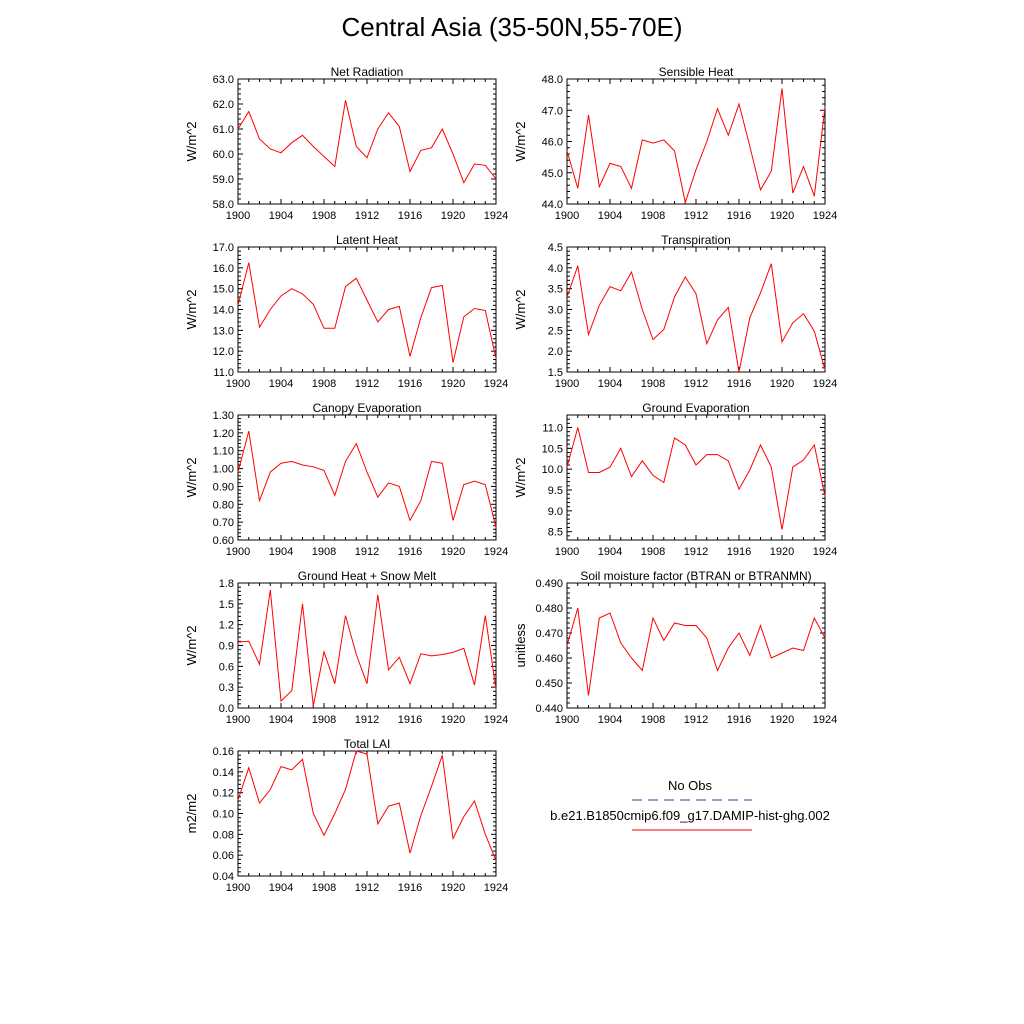 This screenshot has height=1024, width=1024. Describe the element at coordinates (223, 290) in the screenshot. I see `y-tick-label: 15.0` at that location.